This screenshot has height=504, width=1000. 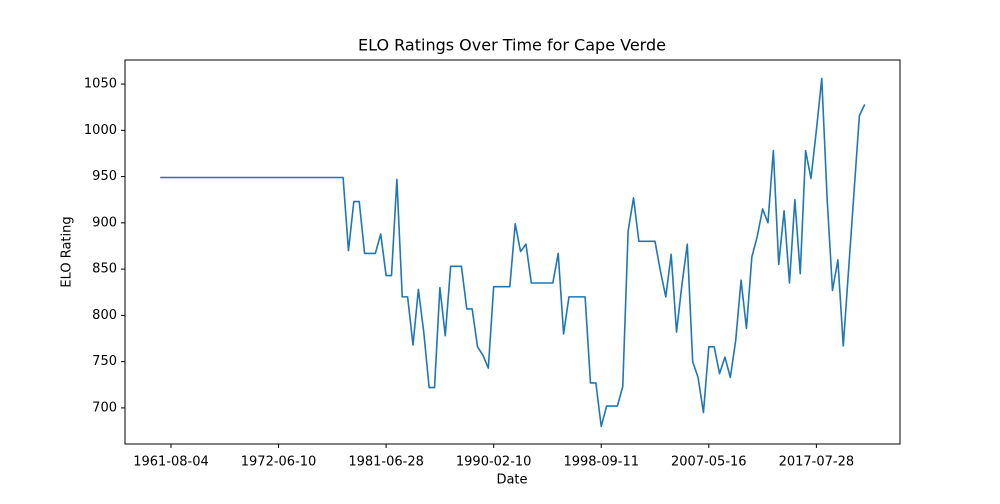 What do you see at coordinates (104, 222) in the screenshot?
I see `y-tick-label: 900` at bounding box center [104, 222].